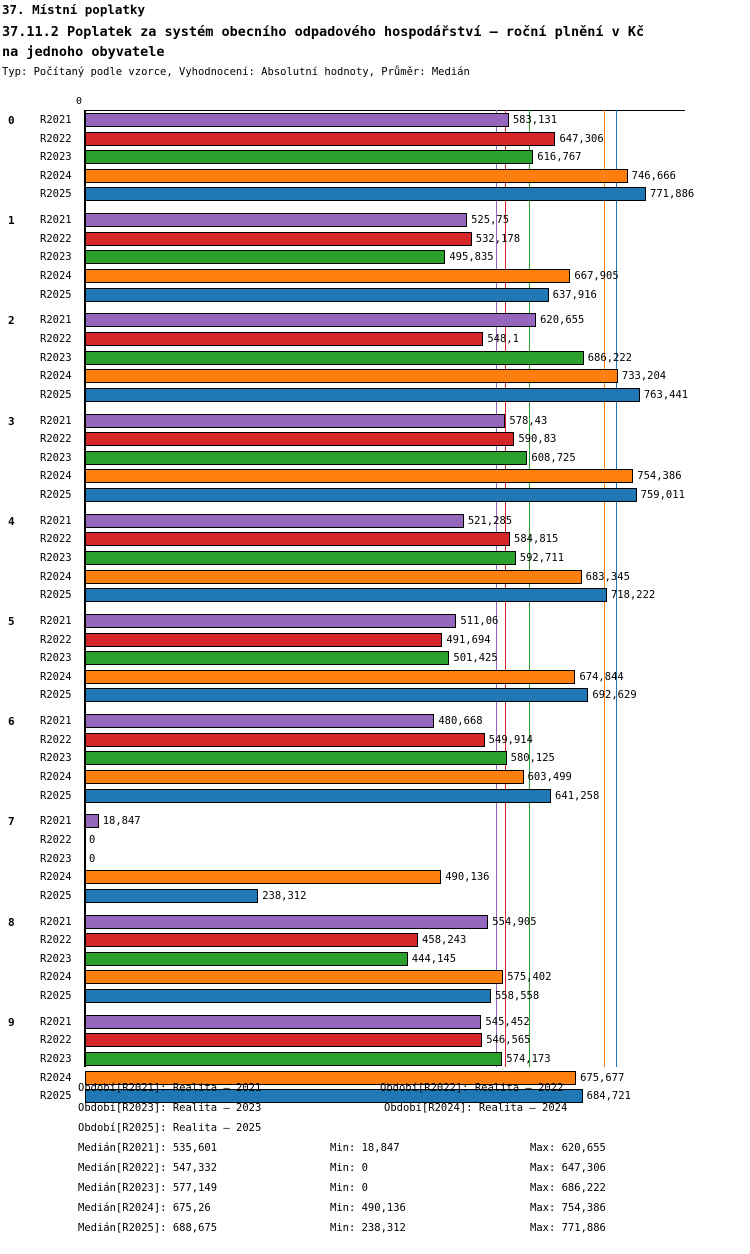 This screenshot has width=750, height=1254. I want to click on bar-value-label: 545,452, so click(507, 1021).